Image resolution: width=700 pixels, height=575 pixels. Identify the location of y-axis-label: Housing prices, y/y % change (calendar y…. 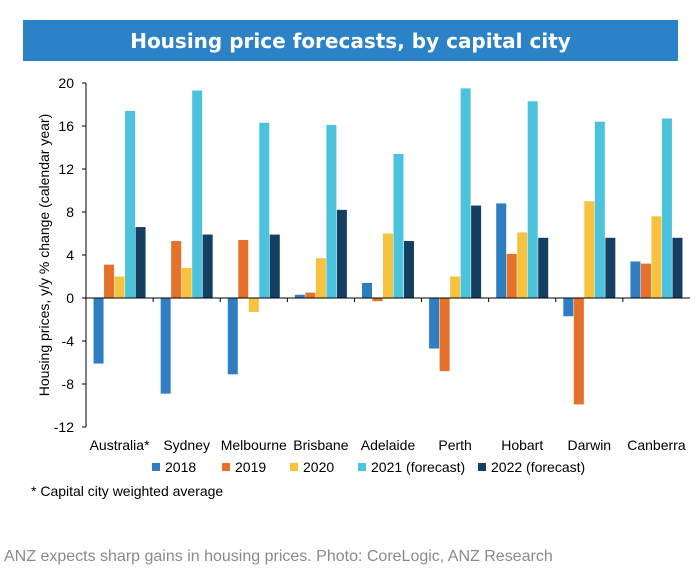
(44, 255).